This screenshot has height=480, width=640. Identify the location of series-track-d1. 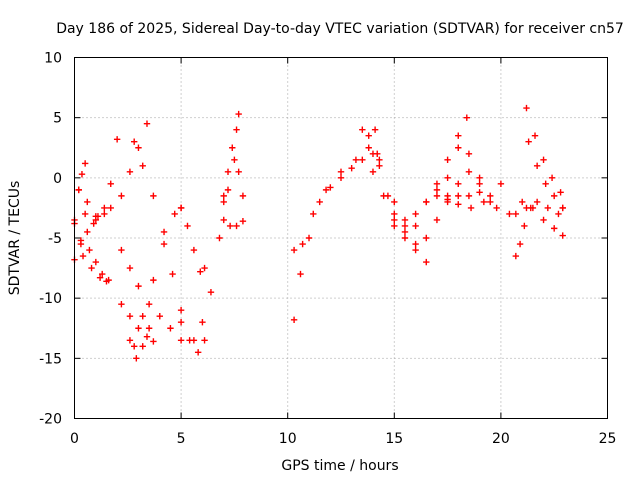
(336, 237).